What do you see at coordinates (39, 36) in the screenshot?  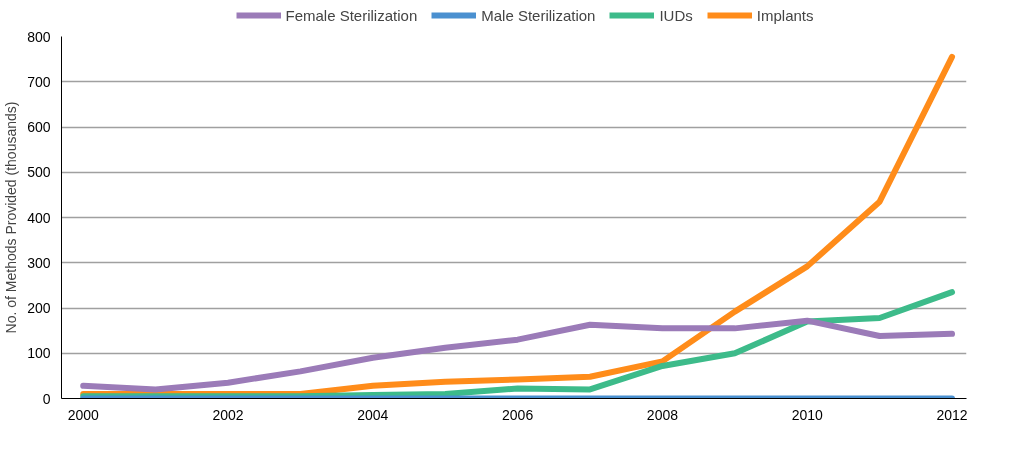 I see `y-tick-label: 800` at bounding box center [39, 36].